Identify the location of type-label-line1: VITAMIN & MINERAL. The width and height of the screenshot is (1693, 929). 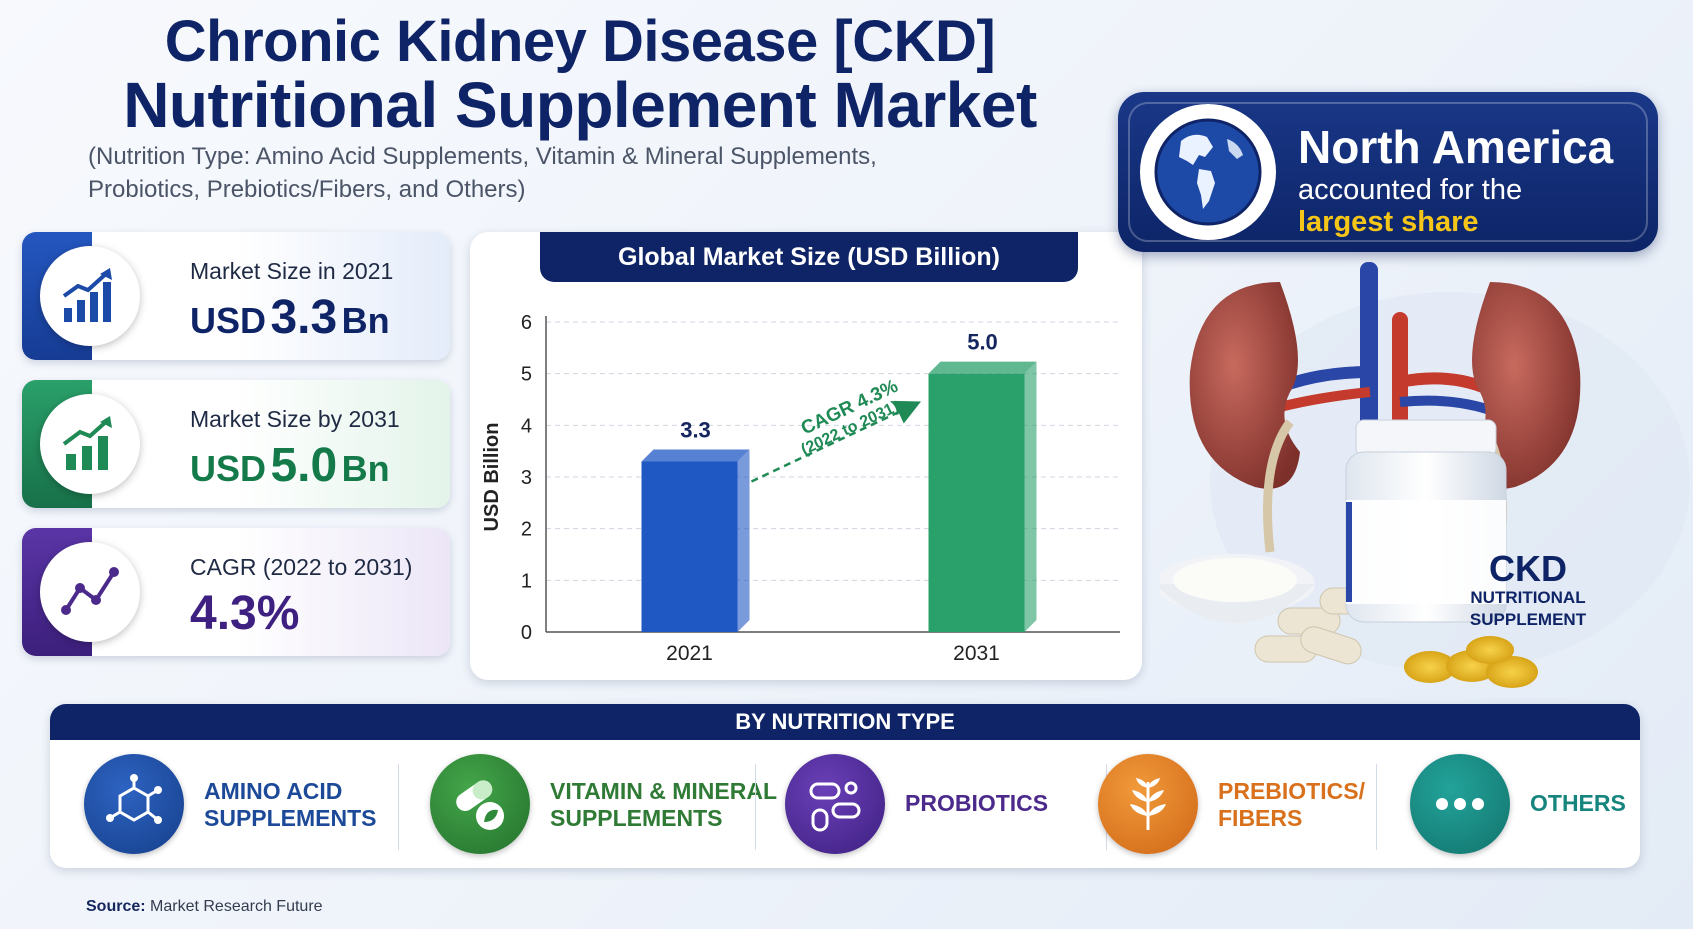
(664, 791).